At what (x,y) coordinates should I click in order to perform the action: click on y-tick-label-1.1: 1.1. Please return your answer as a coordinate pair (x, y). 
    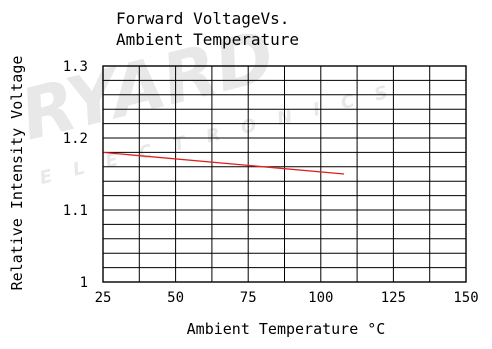
    Looking at the image, I should click on (75, 211).